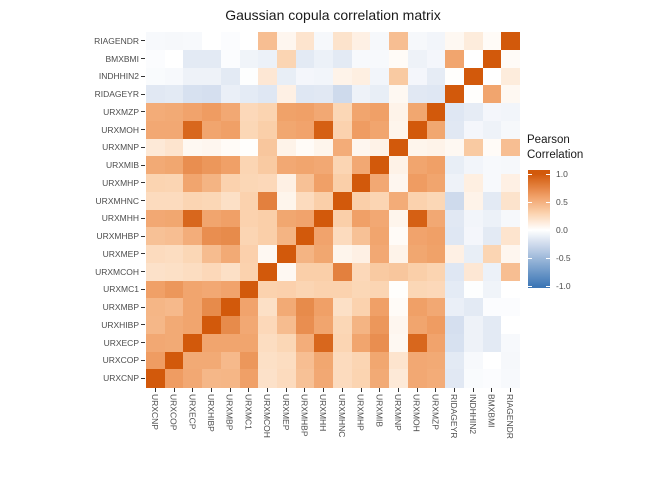 The image size is (672, 480). What do you see at coordinates (117, 200) in the screenshot?
I see `y-axis-label: URXMHNC` at bounding box center [117, 200].